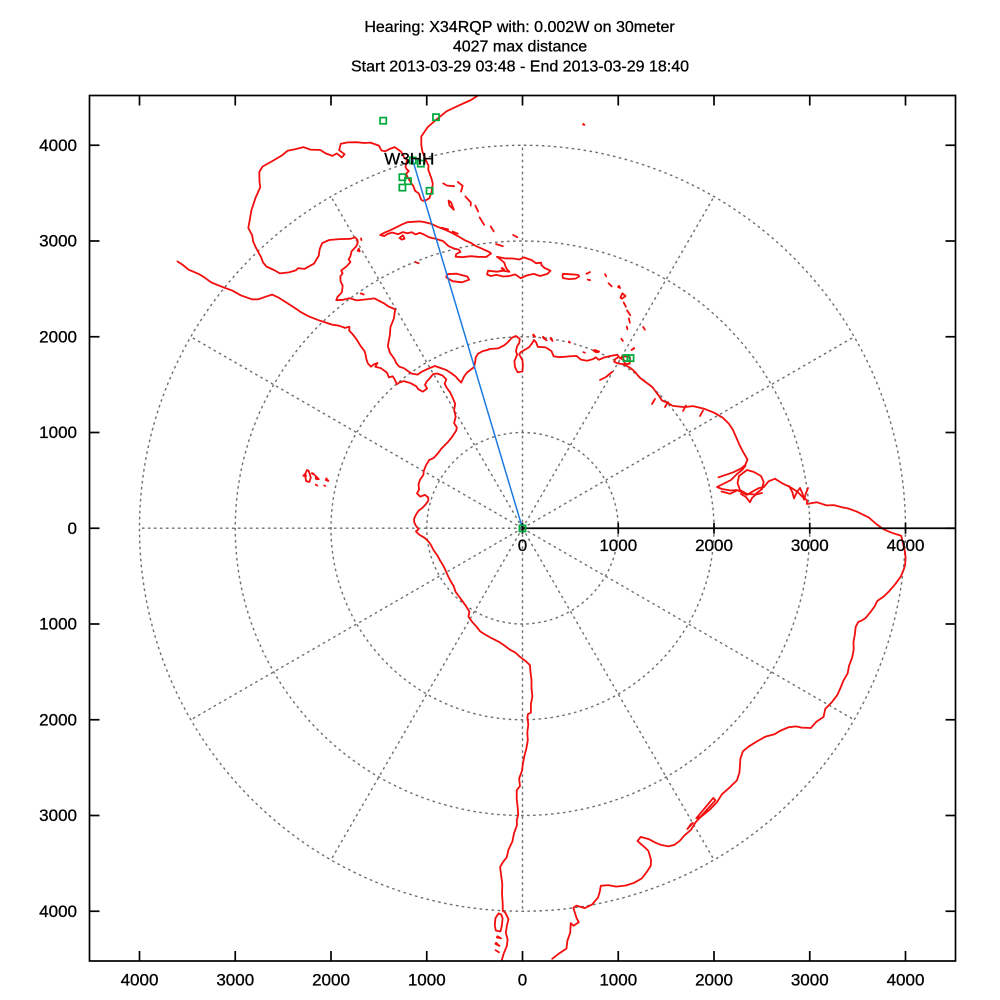  Describe the element at coordinates (519, 27) in the screenshot. I see `svg-text:Hearing: X34RQP with: 0.002W o: Hearing: X34RQP with: 0.002W on 30meter` at that location.